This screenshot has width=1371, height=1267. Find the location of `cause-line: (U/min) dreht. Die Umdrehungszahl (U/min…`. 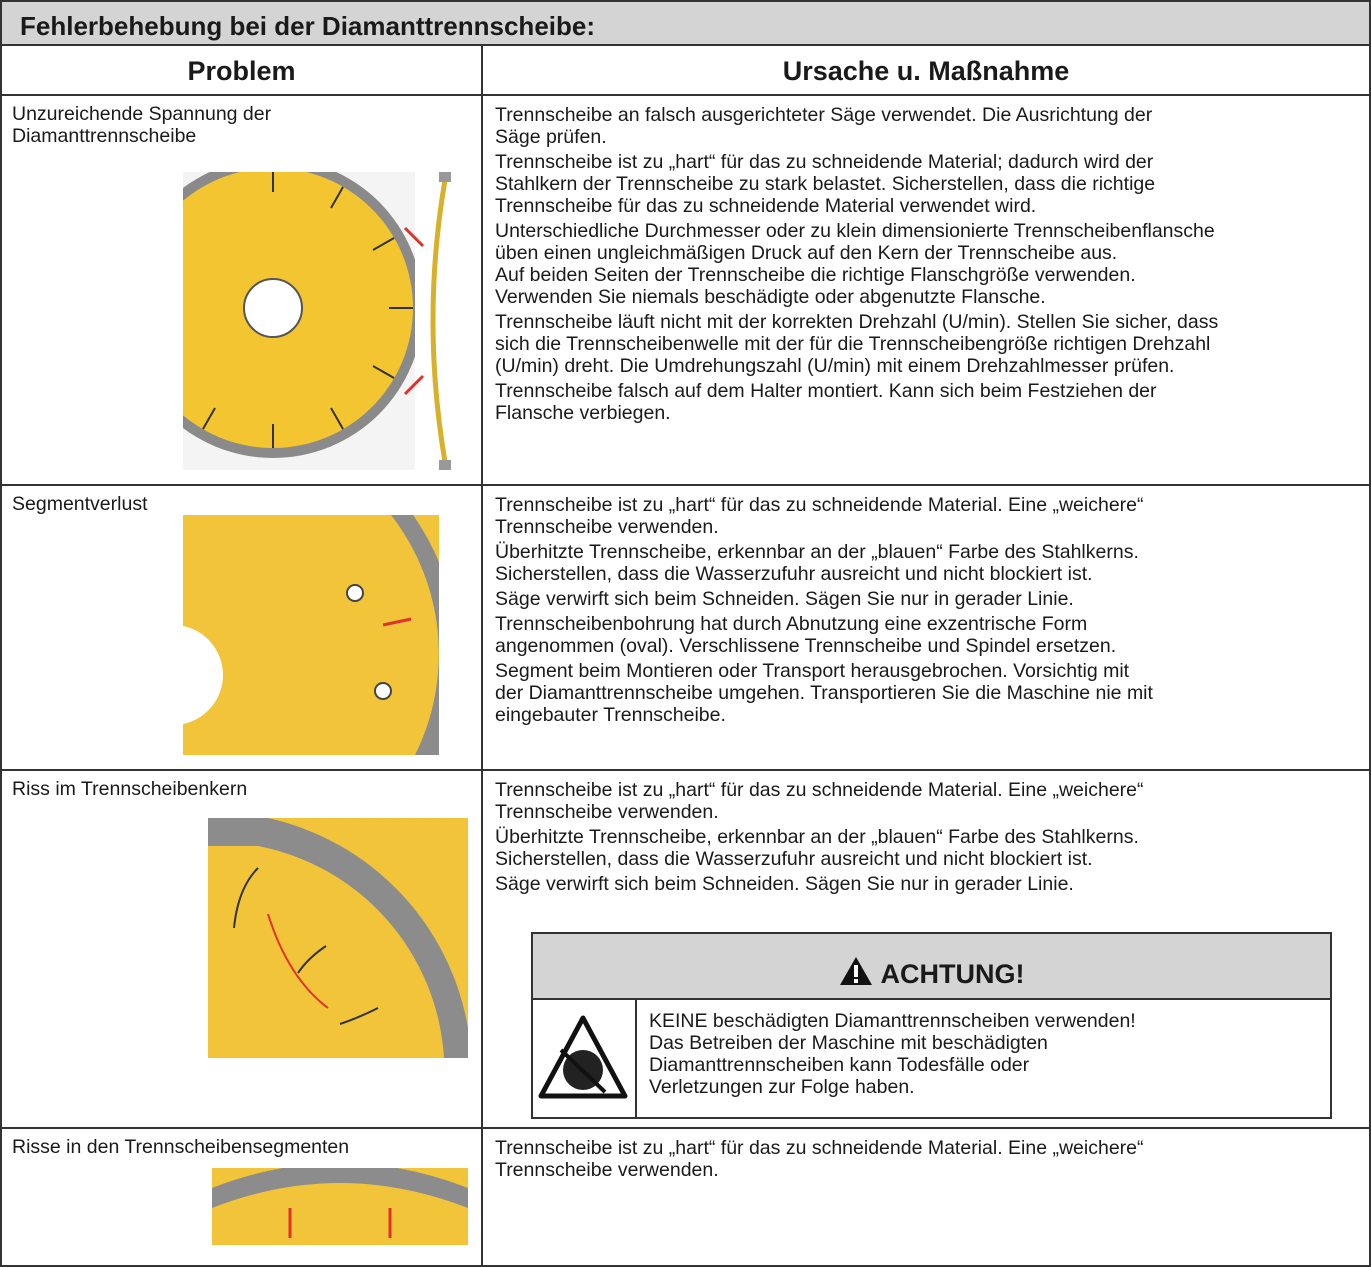

cause-line: (U/min) dreht. Die Umdrehungszahl (U/min… is located at coordinates (835, 366).